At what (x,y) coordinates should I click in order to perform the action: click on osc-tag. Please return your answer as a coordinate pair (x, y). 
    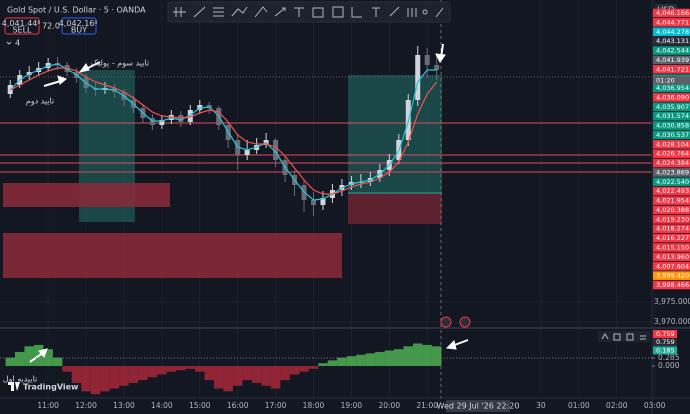
    Looking at the image, I should click on (665, 350).